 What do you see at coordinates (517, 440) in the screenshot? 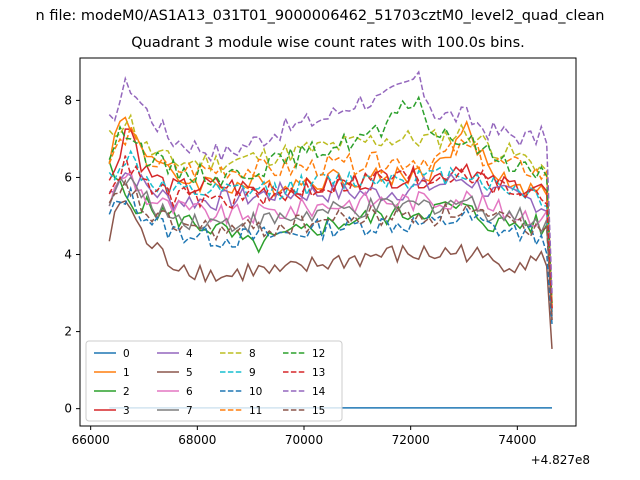
I see `x-tick-label: 74000` at bounding box center [517, 440].